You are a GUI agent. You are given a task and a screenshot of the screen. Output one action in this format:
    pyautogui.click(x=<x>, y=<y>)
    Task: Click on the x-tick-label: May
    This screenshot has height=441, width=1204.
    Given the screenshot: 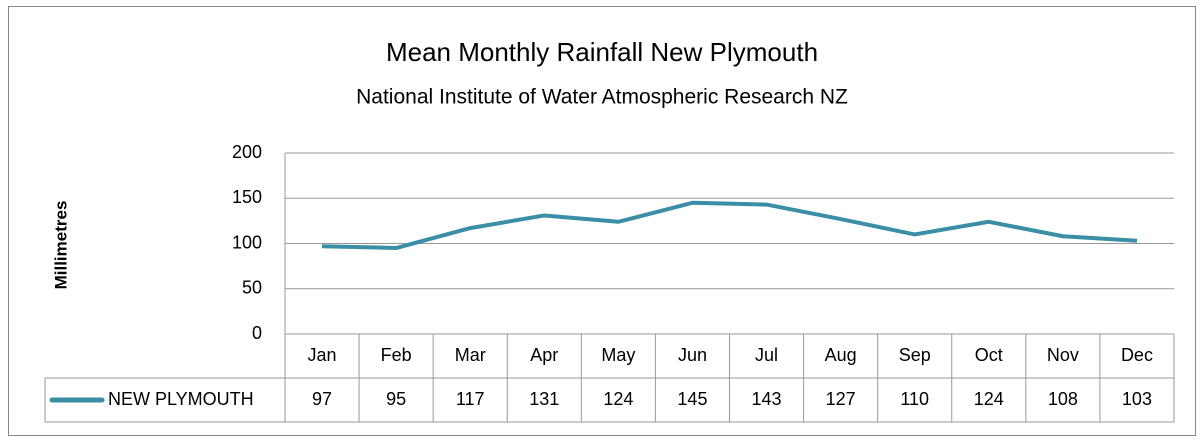 What is the action you would take?
    pyautogui.click(x=618, y=355)
    